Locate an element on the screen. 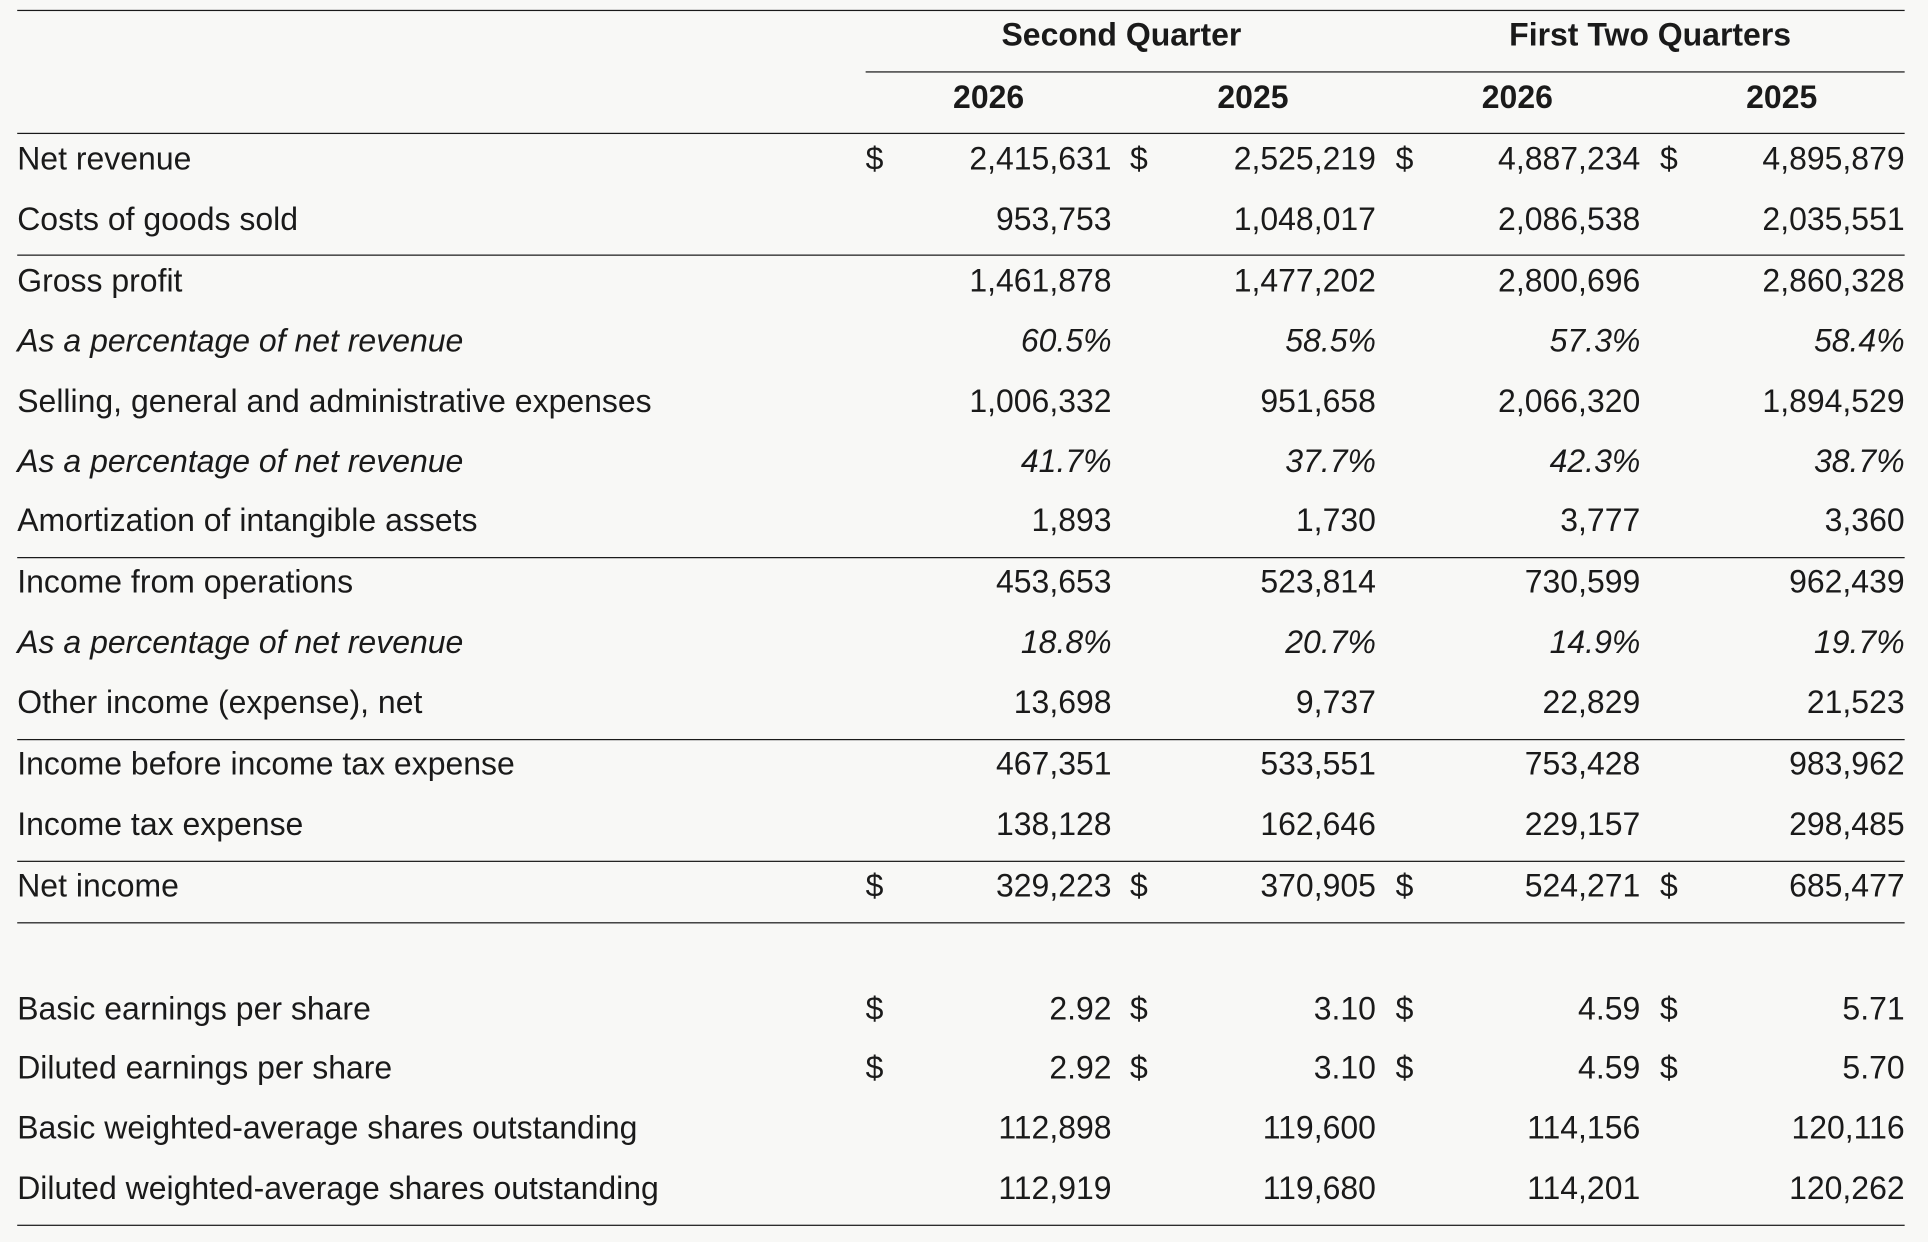 The height and width of the screenshot is (1242, 1928). cell-value: 14.9% is located at coordinates (1595, 642).